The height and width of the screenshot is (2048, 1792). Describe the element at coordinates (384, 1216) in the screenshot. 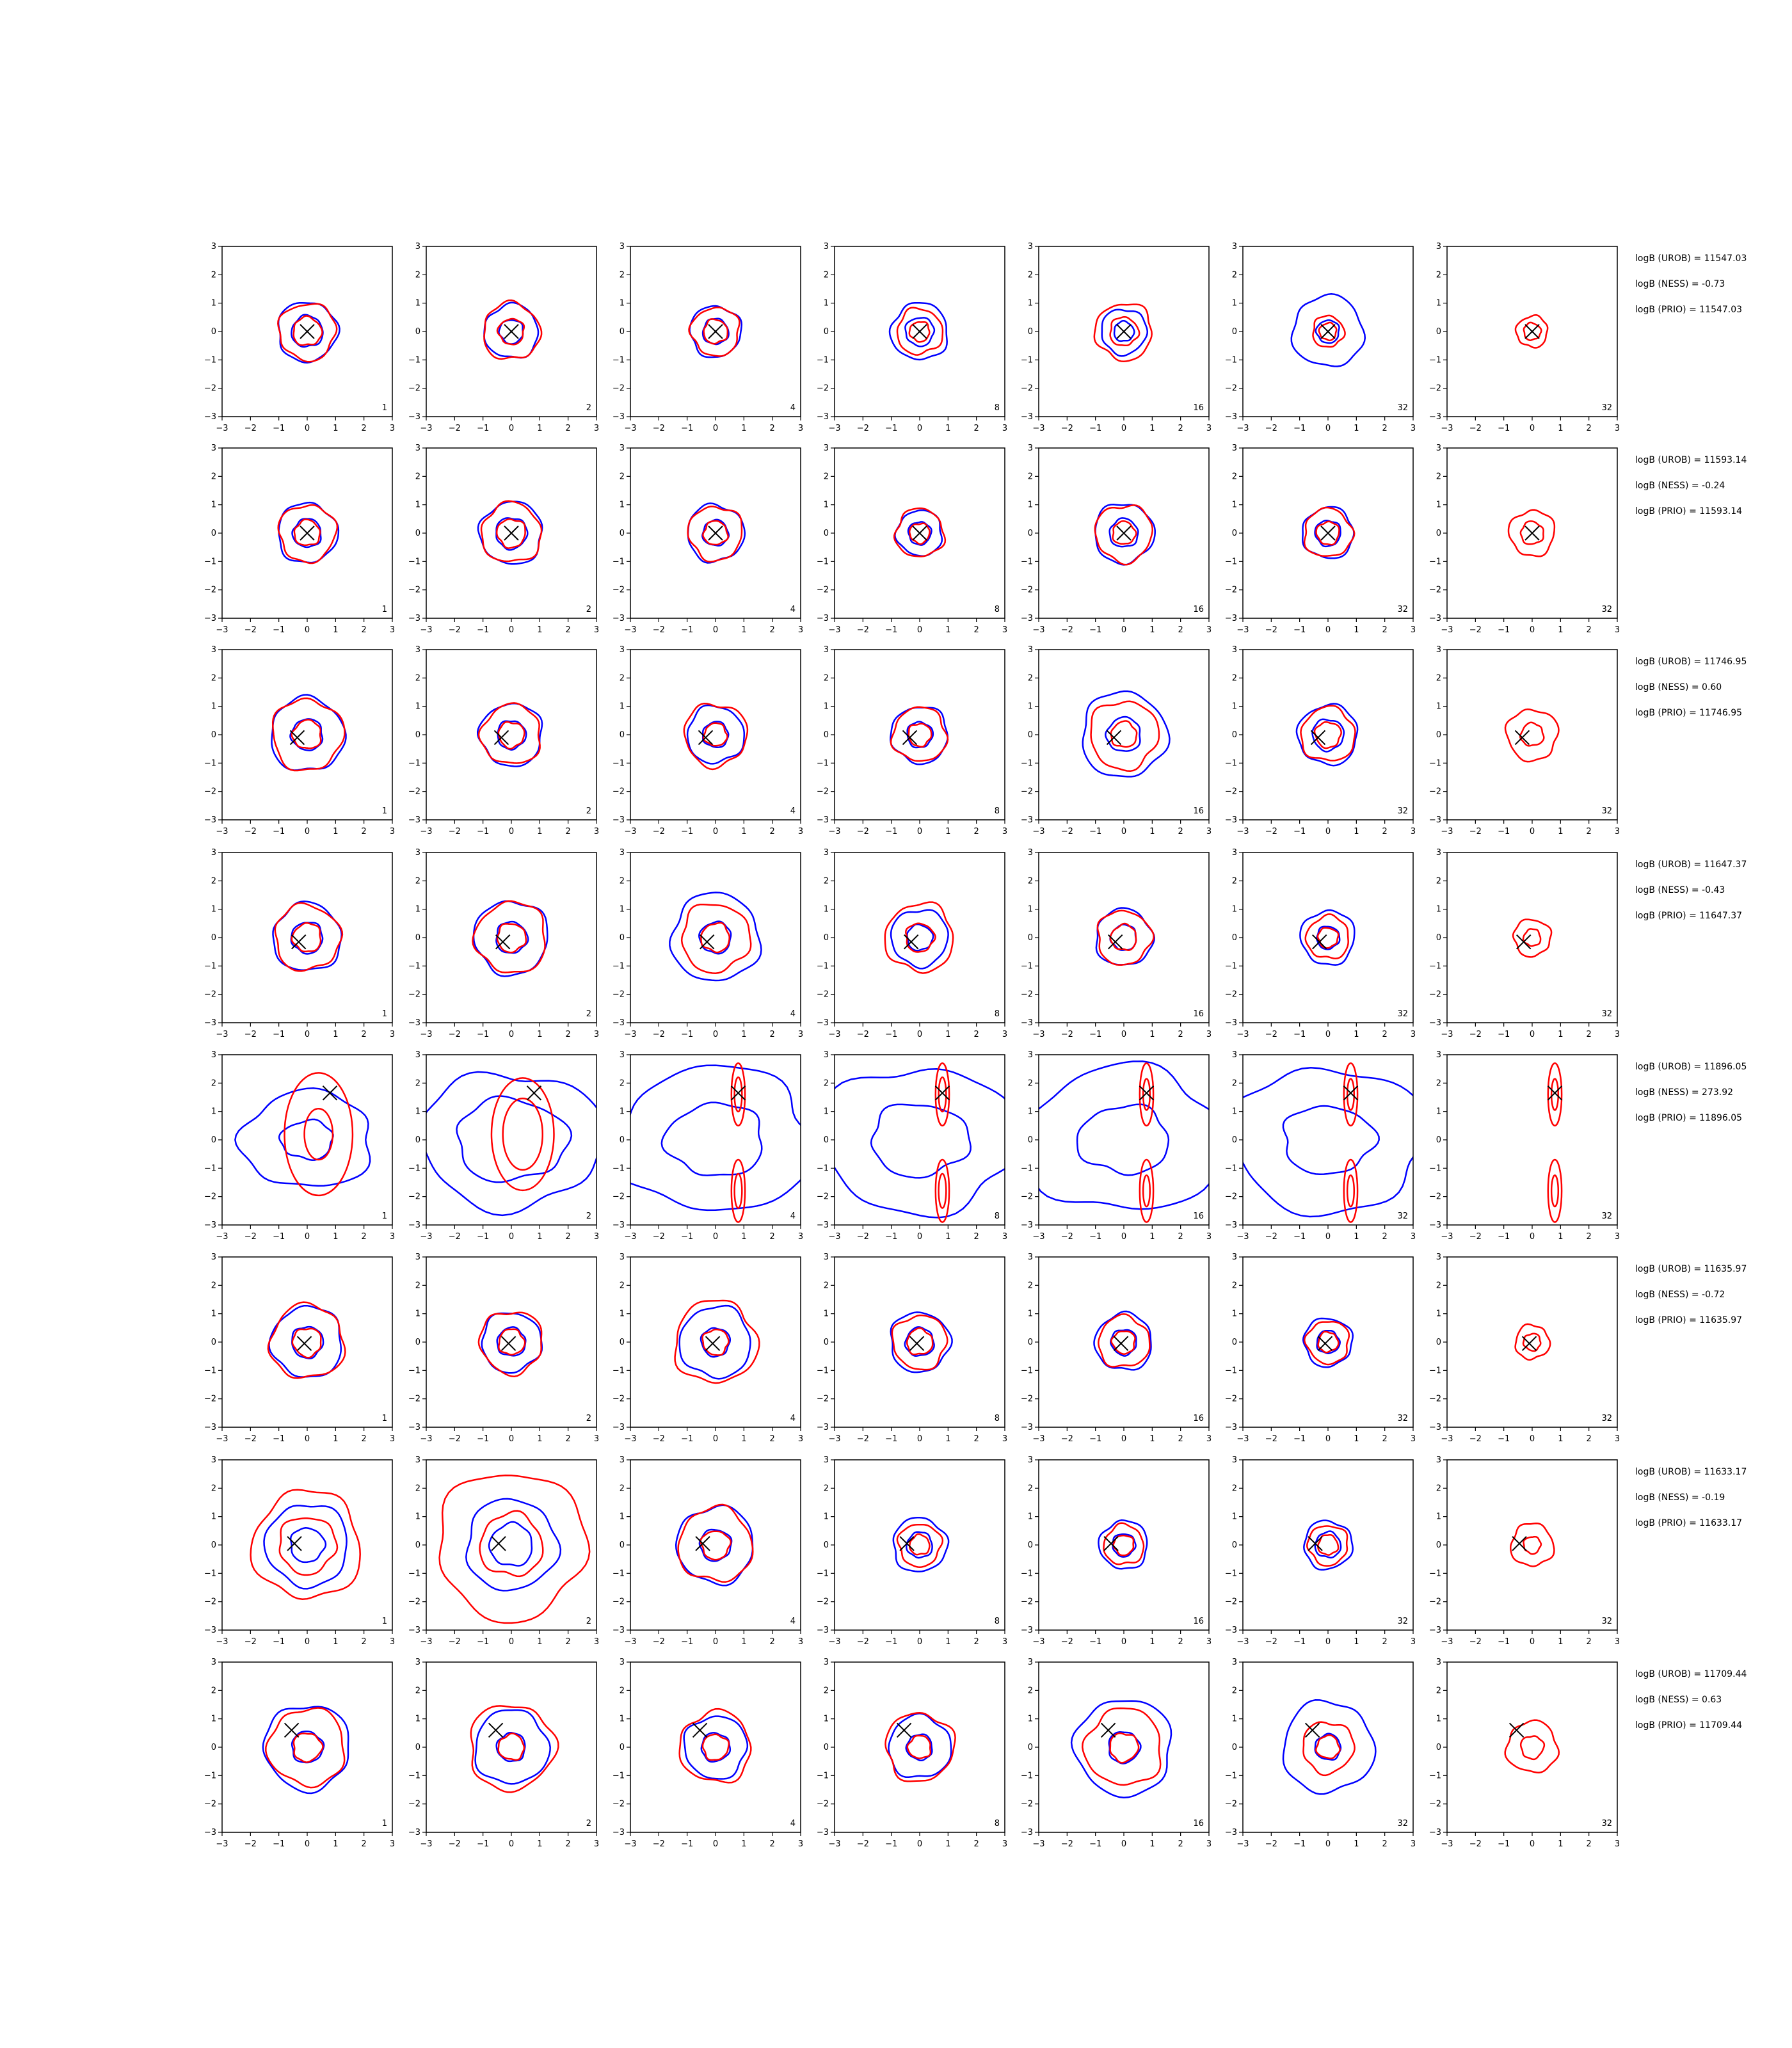

I see `panel-corner-label: 1` at that location.